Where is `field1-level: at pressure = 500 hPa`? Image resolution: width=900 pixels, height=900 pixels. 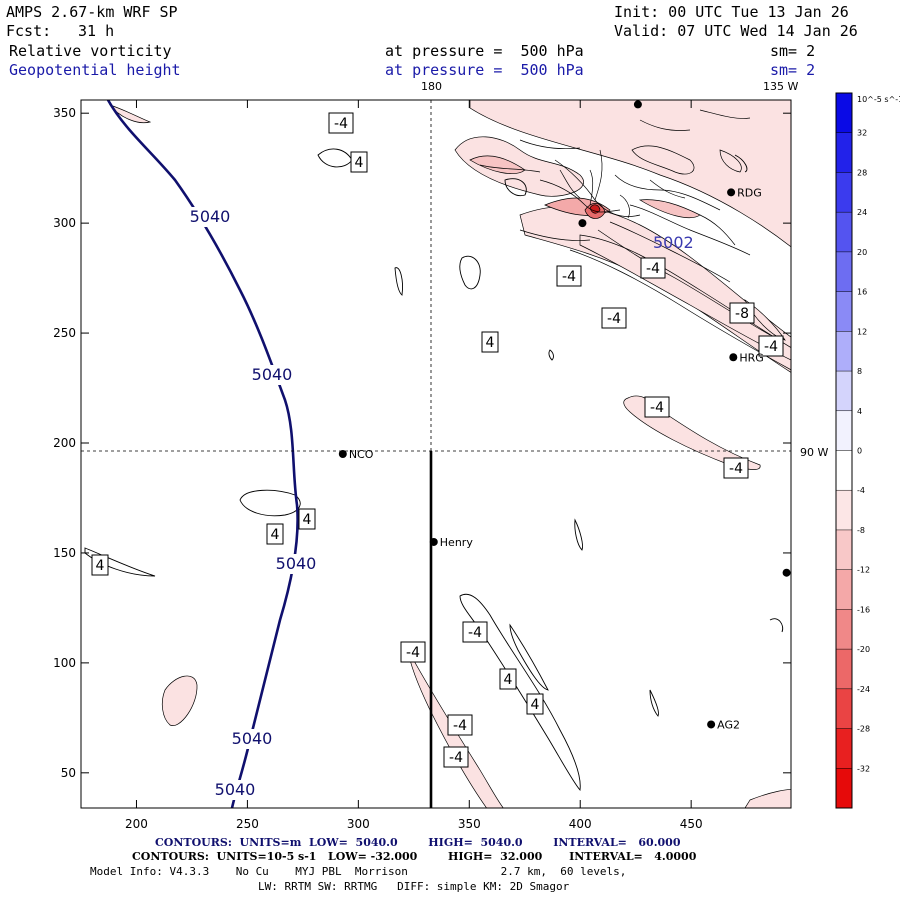 field1-level: at pressure = 500 hPa is located at coordinates (484, 51).